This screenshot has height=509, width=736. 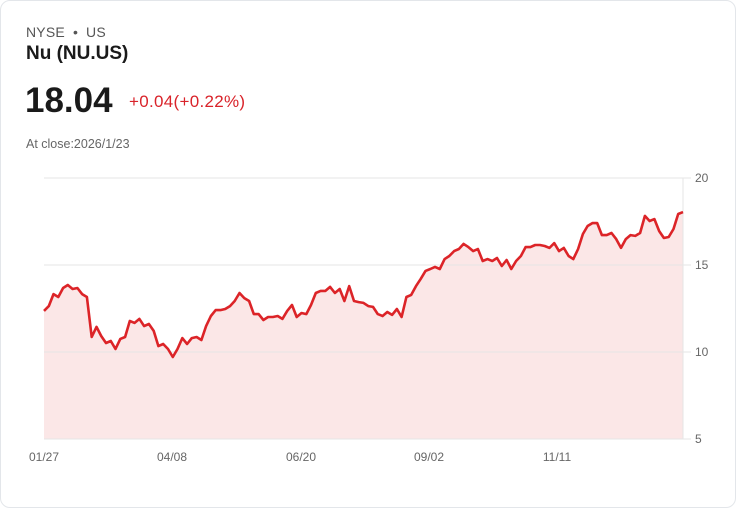 I want to click on close-date: At close:2026/1/23, so click(x=78, y=144).